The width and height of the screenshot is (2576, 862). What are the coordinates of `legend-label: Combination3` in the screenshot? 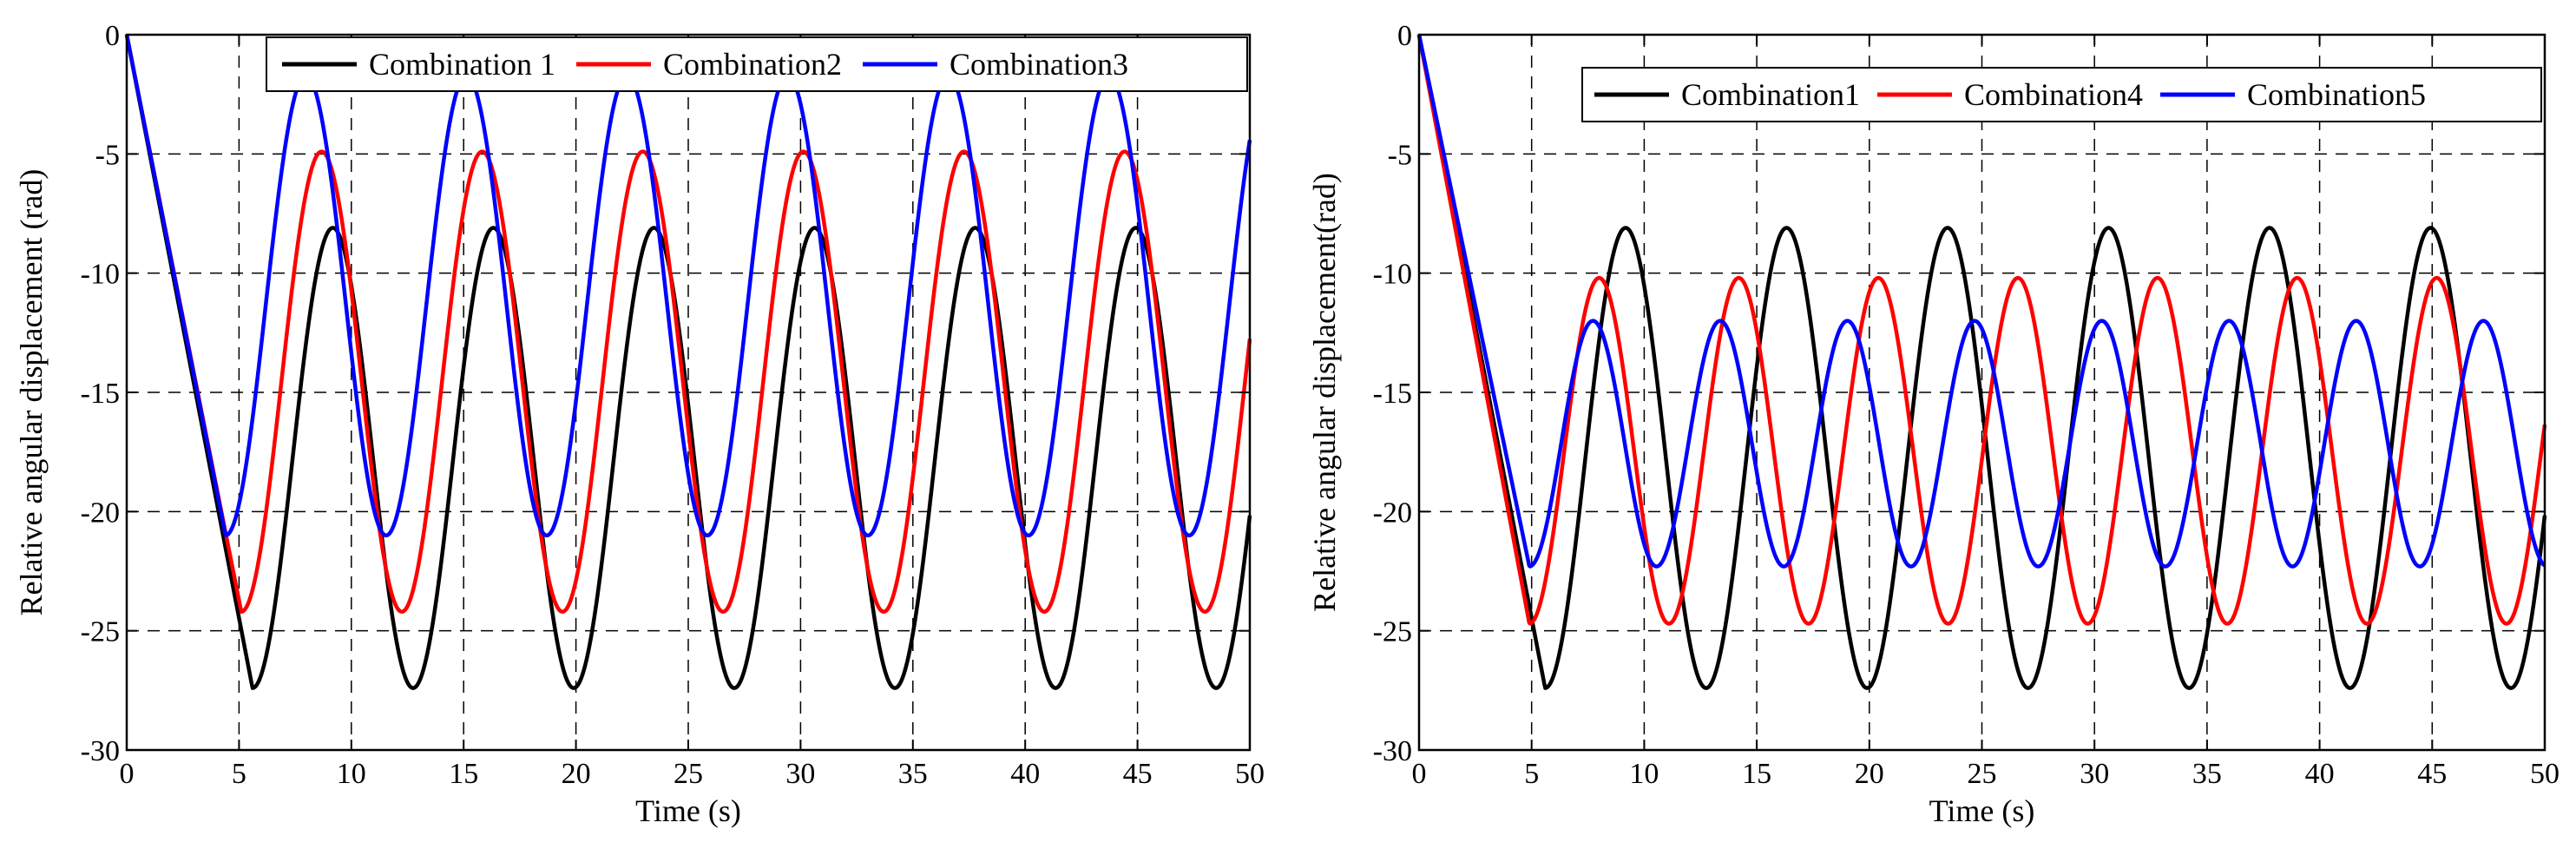 It's located at (1039, 65).